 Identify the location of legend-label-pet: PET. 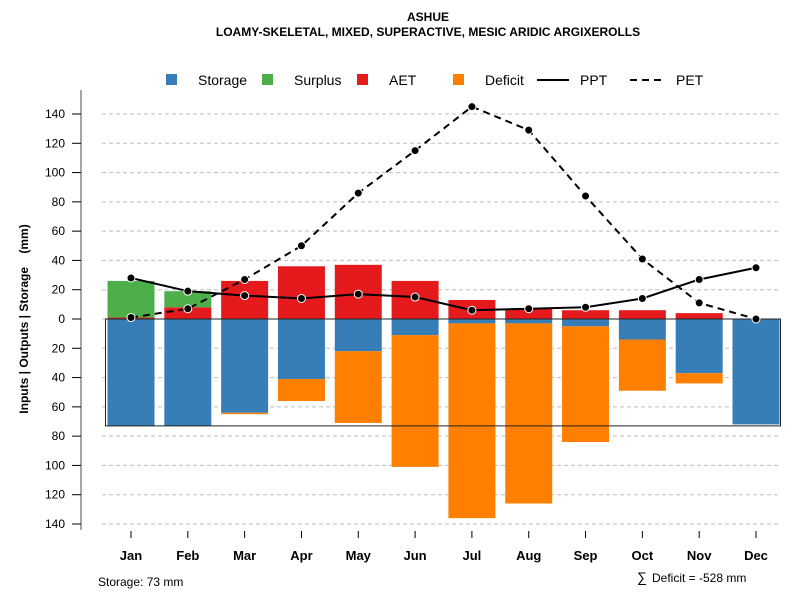
(690, 80).